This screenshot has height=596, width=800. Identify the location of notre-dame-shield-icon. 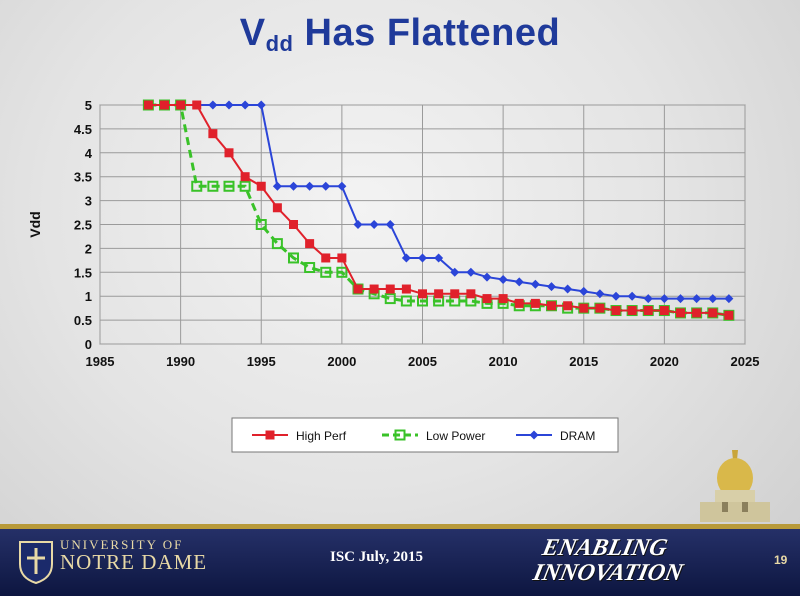
(36, 562).